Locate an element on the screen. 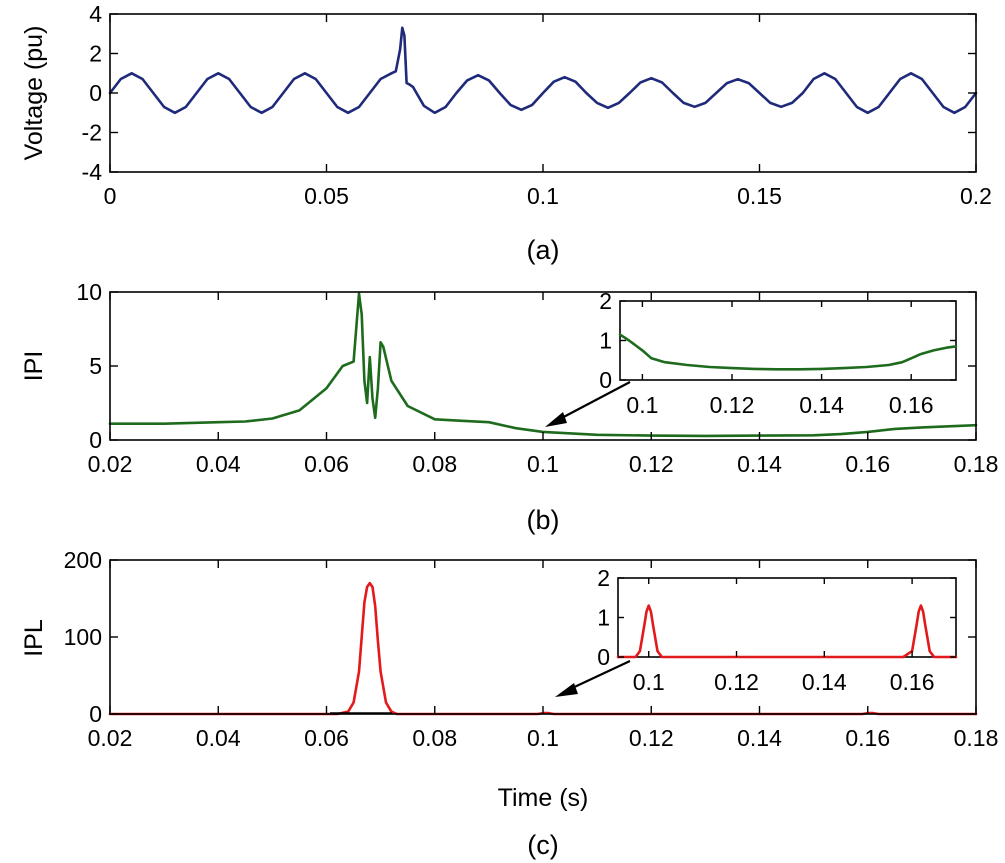  ylabel-b: IPI is located at coordinates (34, 366).